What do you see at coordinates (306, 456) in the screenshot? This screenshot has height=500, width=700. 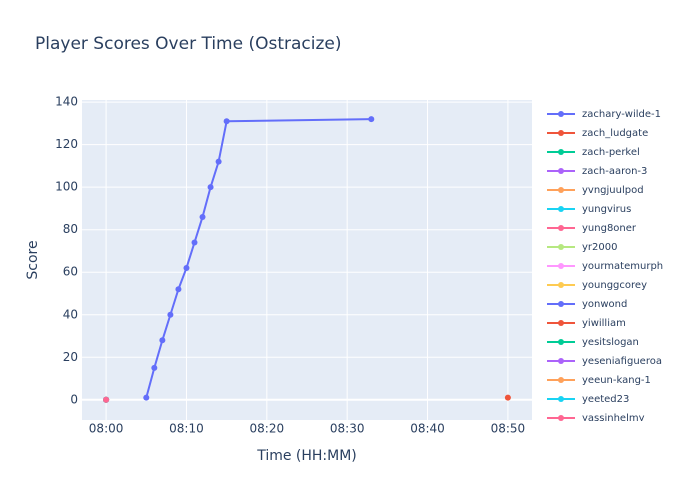 I see `x-axis-title: Time (HH:MM)` at bounding box center [306, 456].